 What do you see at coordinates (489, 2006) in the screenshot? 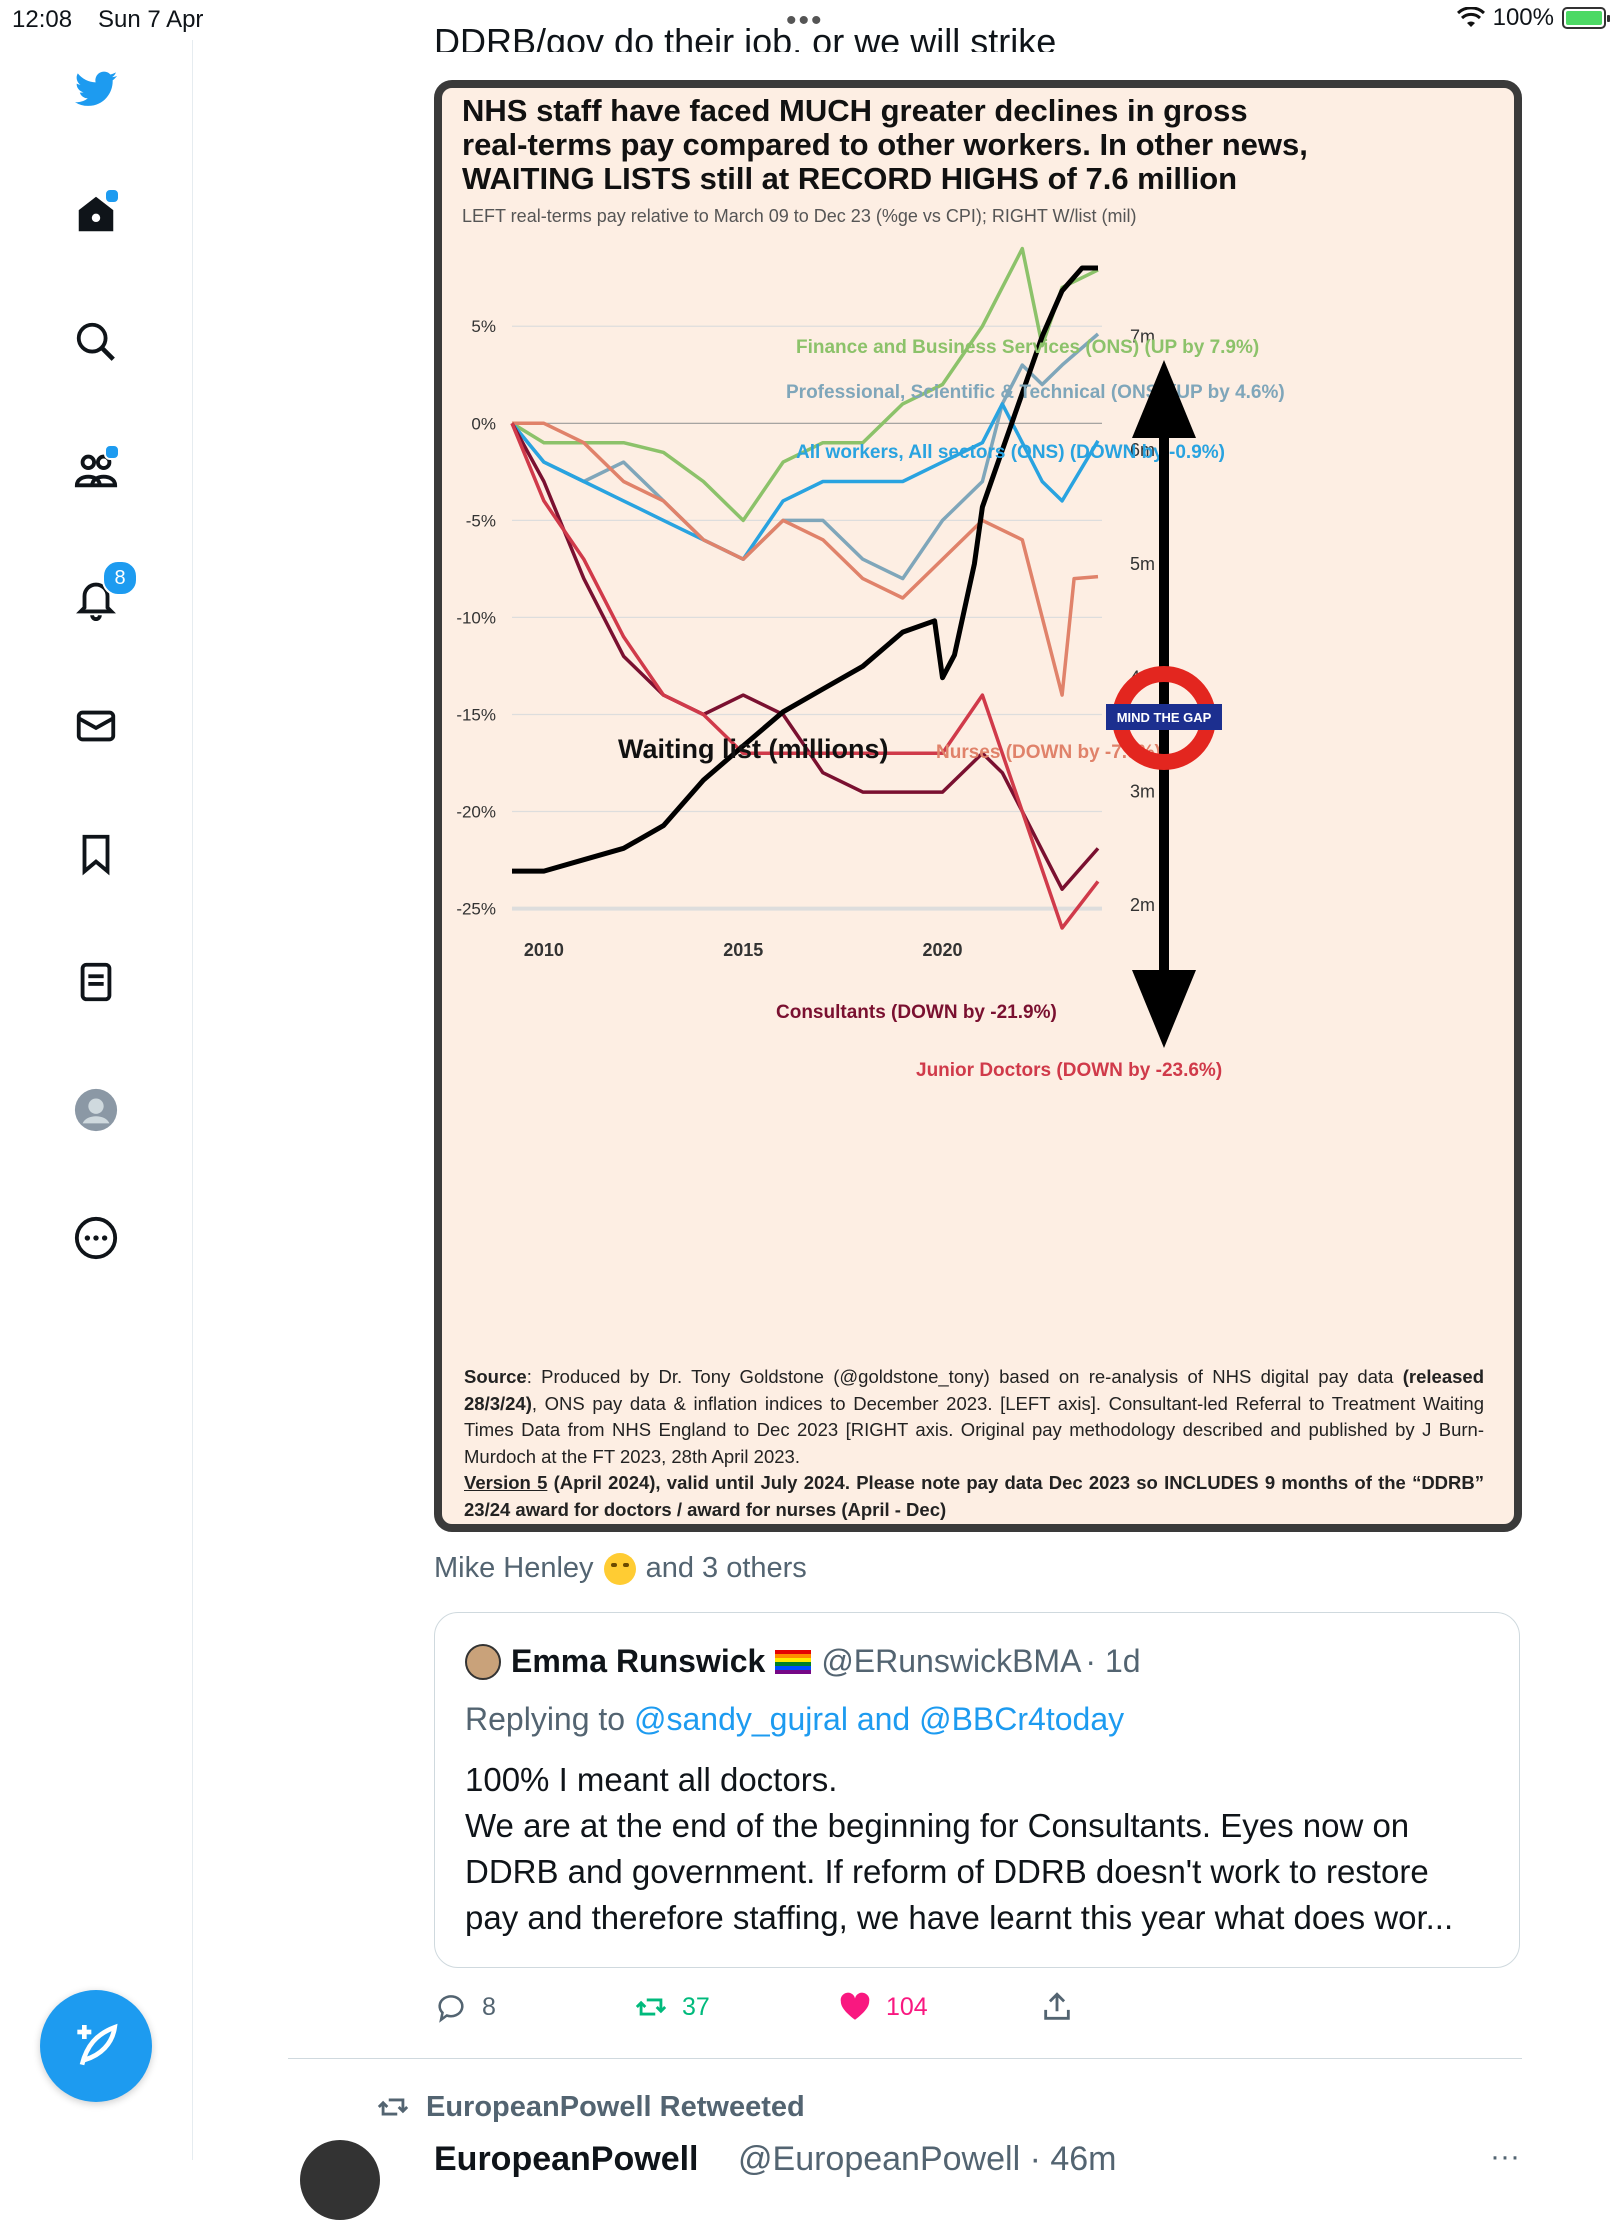
I see `reply-count: 8` at bounding box center [489, 2006].